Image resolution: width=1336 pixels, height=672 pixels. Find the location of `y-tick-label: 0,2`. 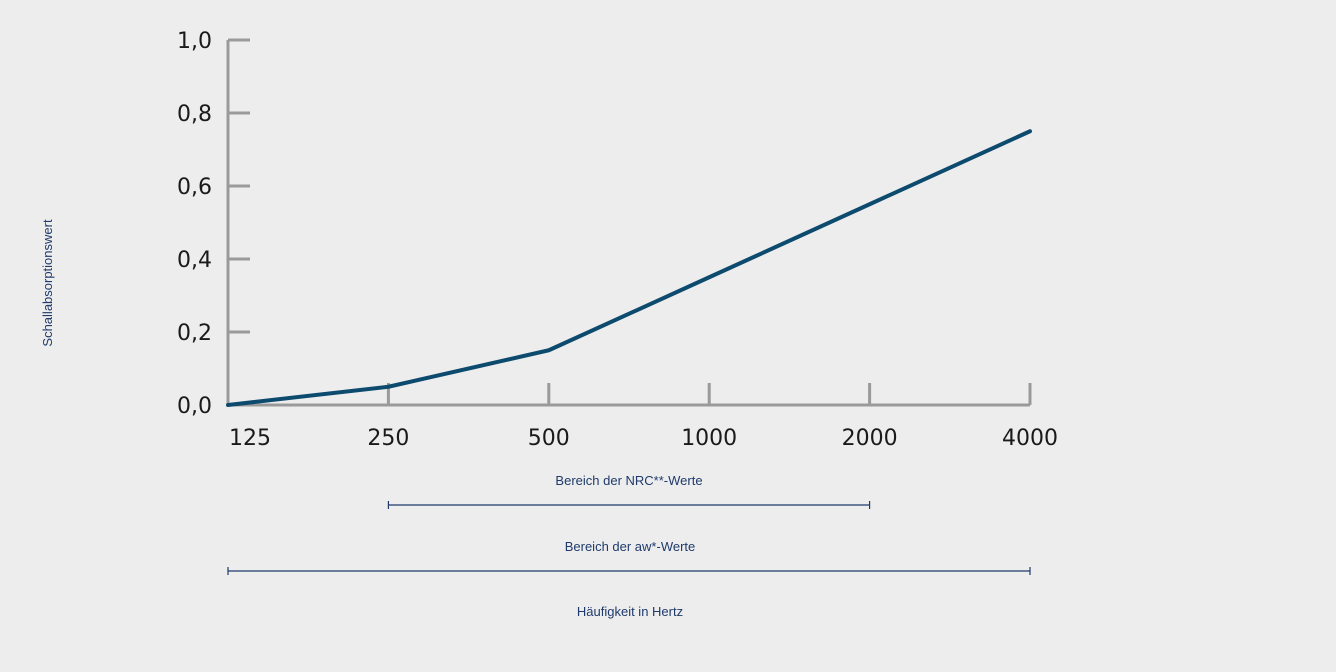

y-tick-label: 0,2 is located at coordinates (194, 333).